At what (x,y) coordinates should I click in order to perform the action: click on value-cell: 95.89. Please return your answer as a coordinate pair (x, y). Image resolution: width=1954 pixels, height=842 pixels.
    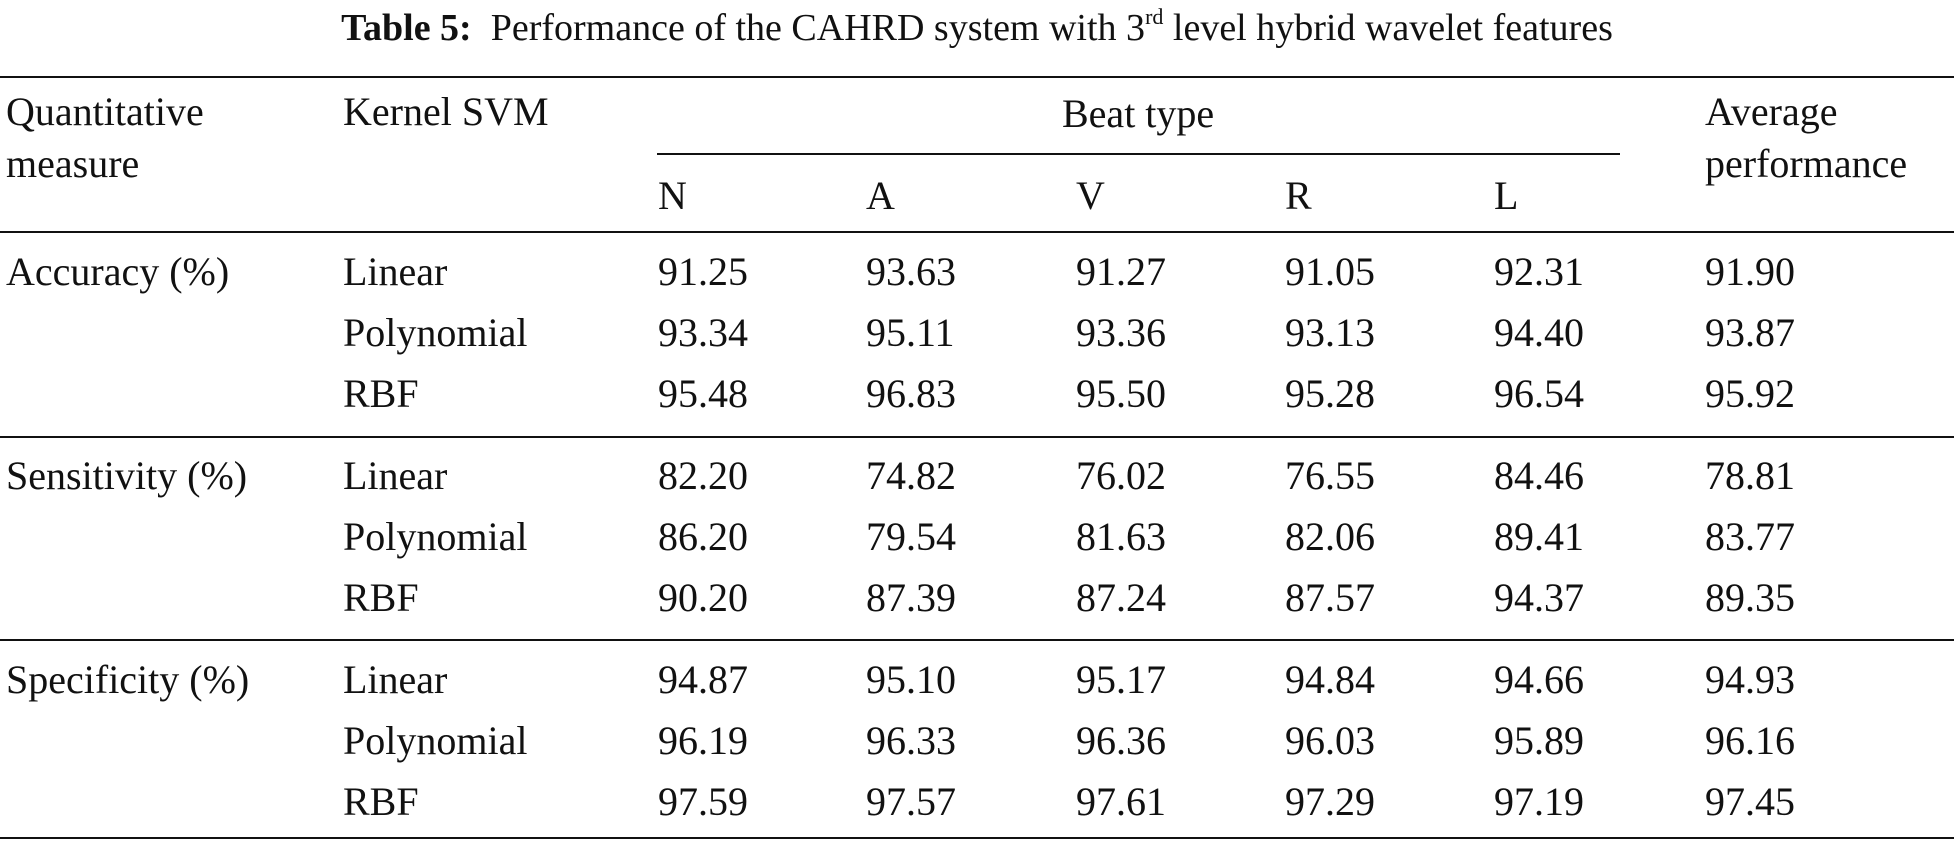
    Looking at the image, I should click on (1539, 740).